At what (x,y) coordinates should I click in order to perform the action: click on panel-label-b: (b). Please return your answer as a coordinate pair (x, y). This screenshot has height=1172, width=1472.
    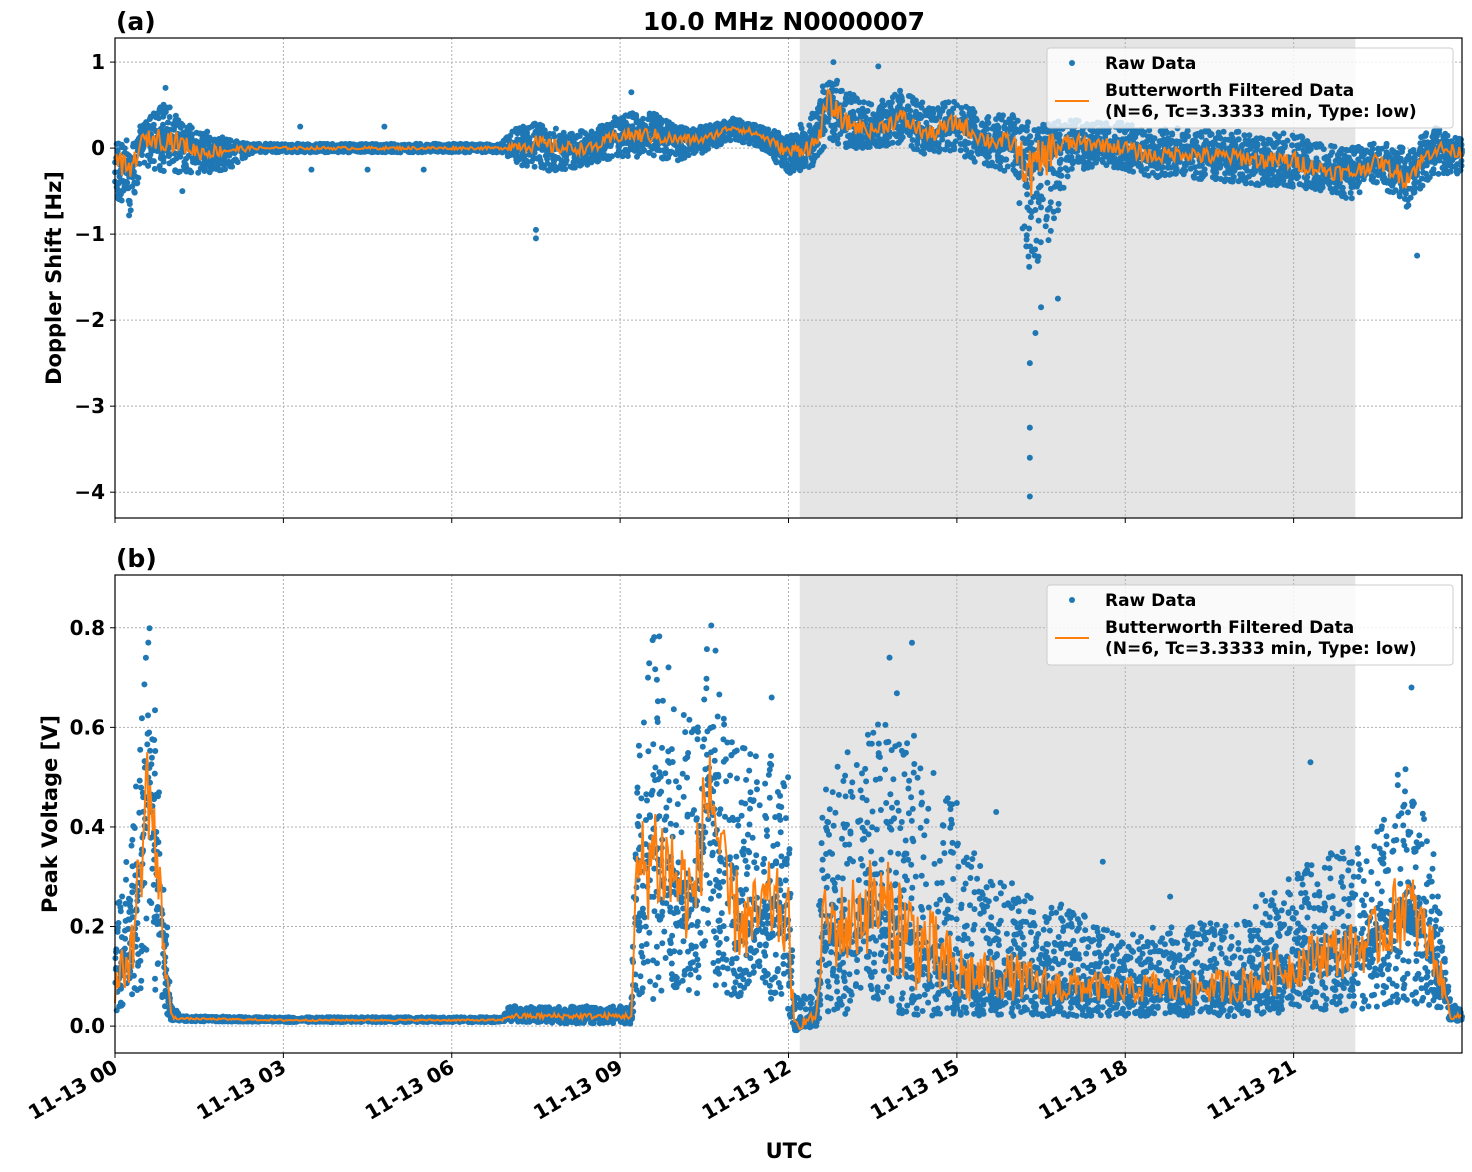
    Looking at the image, I should click on (136, 558).